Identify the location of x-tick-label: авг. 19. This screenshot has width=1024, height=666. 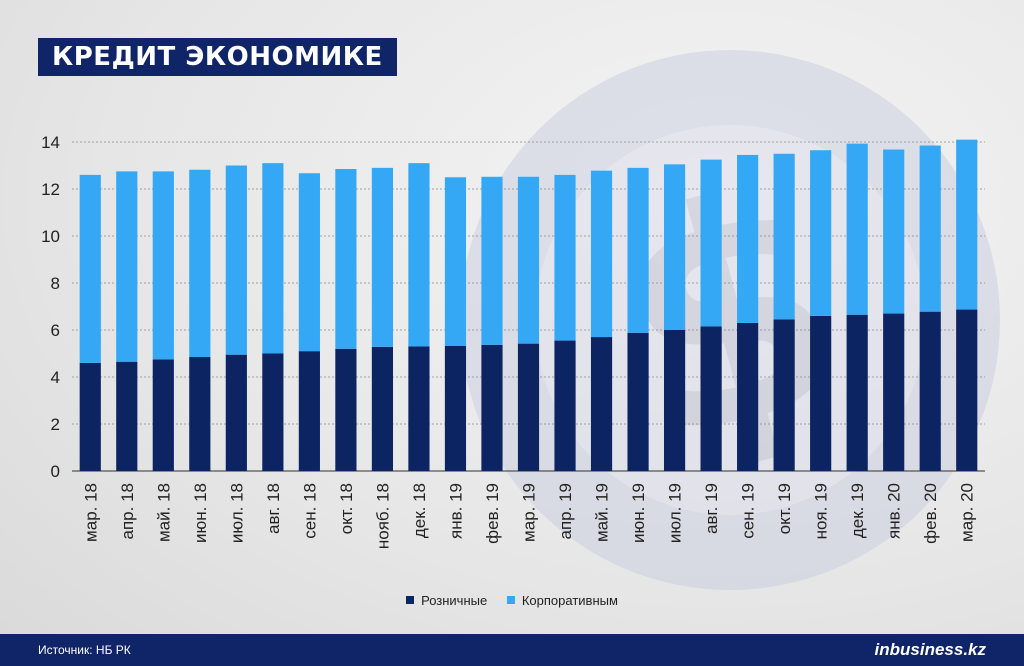
(711, 508).